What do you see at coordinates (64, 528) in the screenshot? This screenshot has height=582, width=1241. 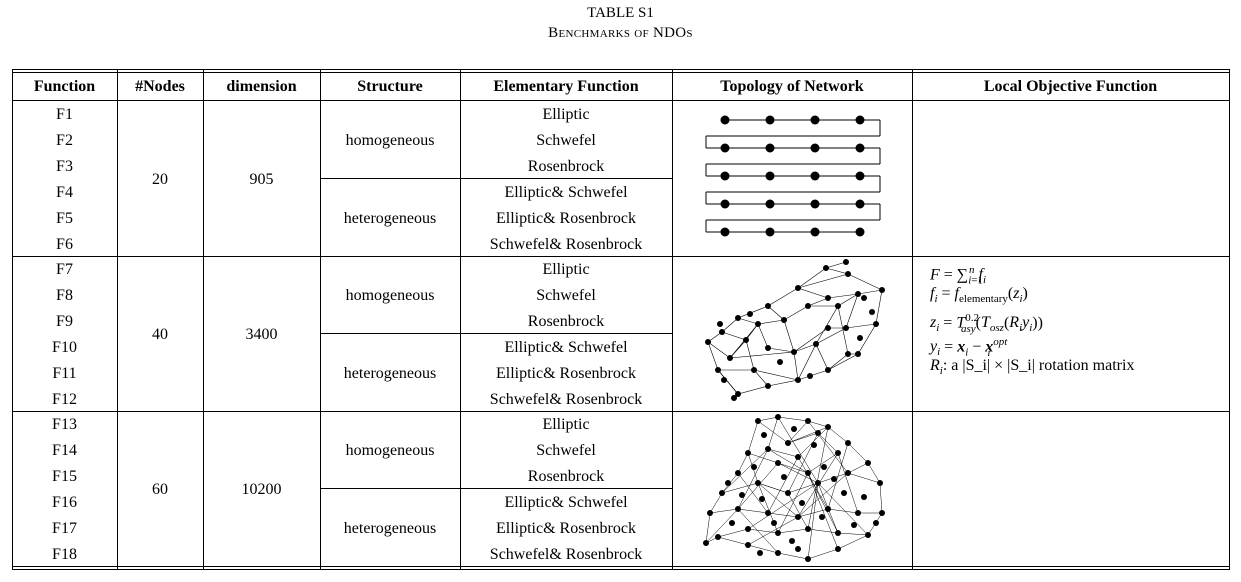 I see `function-name: F17` at bounding box center [64, 528].